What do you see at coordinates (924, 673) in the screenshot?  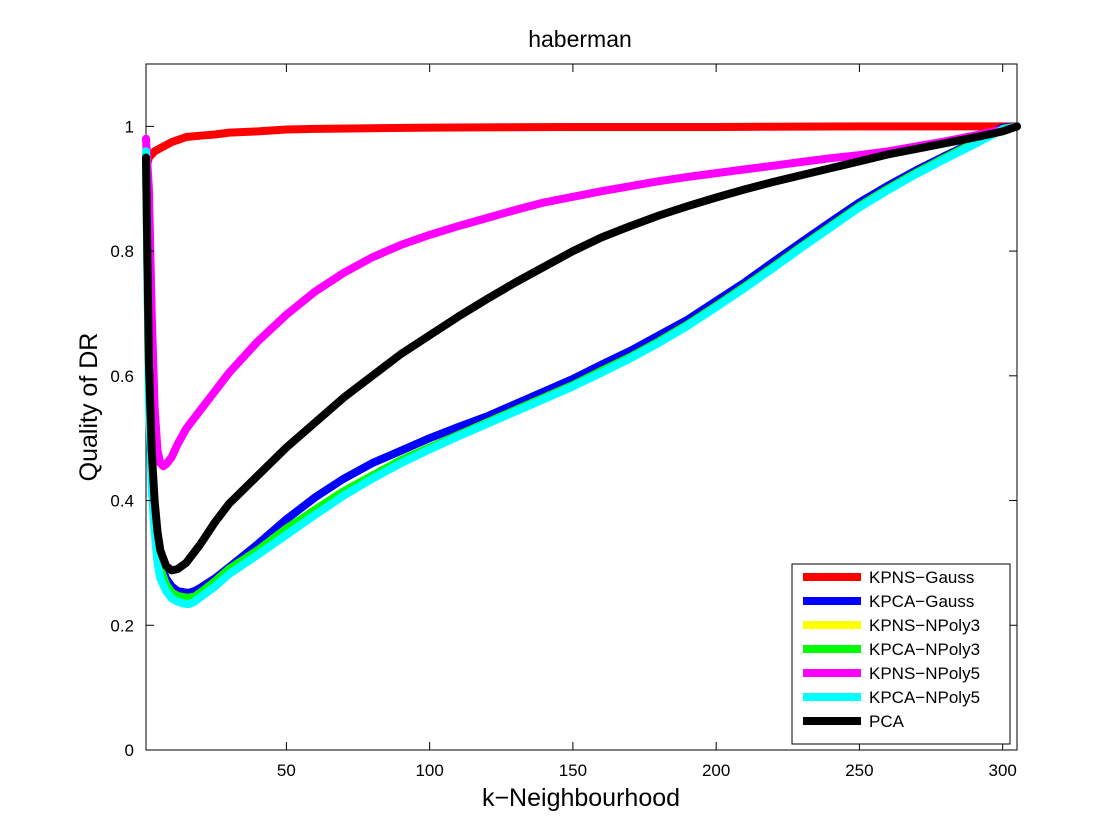 I see `legend-label-kpns-npoly5: KPNS−NPoly5` at bounding box center [924, 673].